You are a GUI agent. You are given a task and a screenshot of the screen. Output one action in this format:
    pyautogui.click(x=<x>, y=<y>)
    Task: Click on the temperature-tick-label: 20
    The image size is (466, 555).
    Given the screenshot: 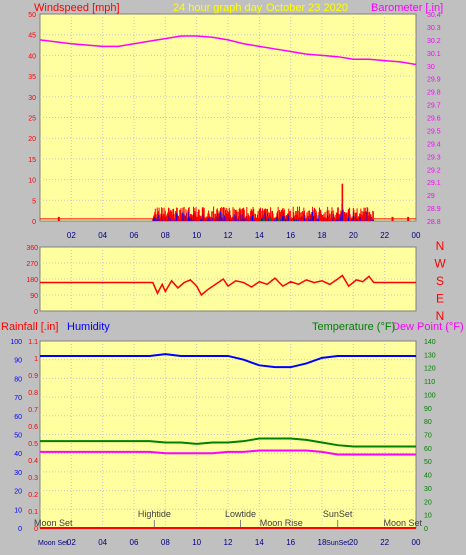 What is the action you would take?
    pyautogui.click(x=428, y=502)
    